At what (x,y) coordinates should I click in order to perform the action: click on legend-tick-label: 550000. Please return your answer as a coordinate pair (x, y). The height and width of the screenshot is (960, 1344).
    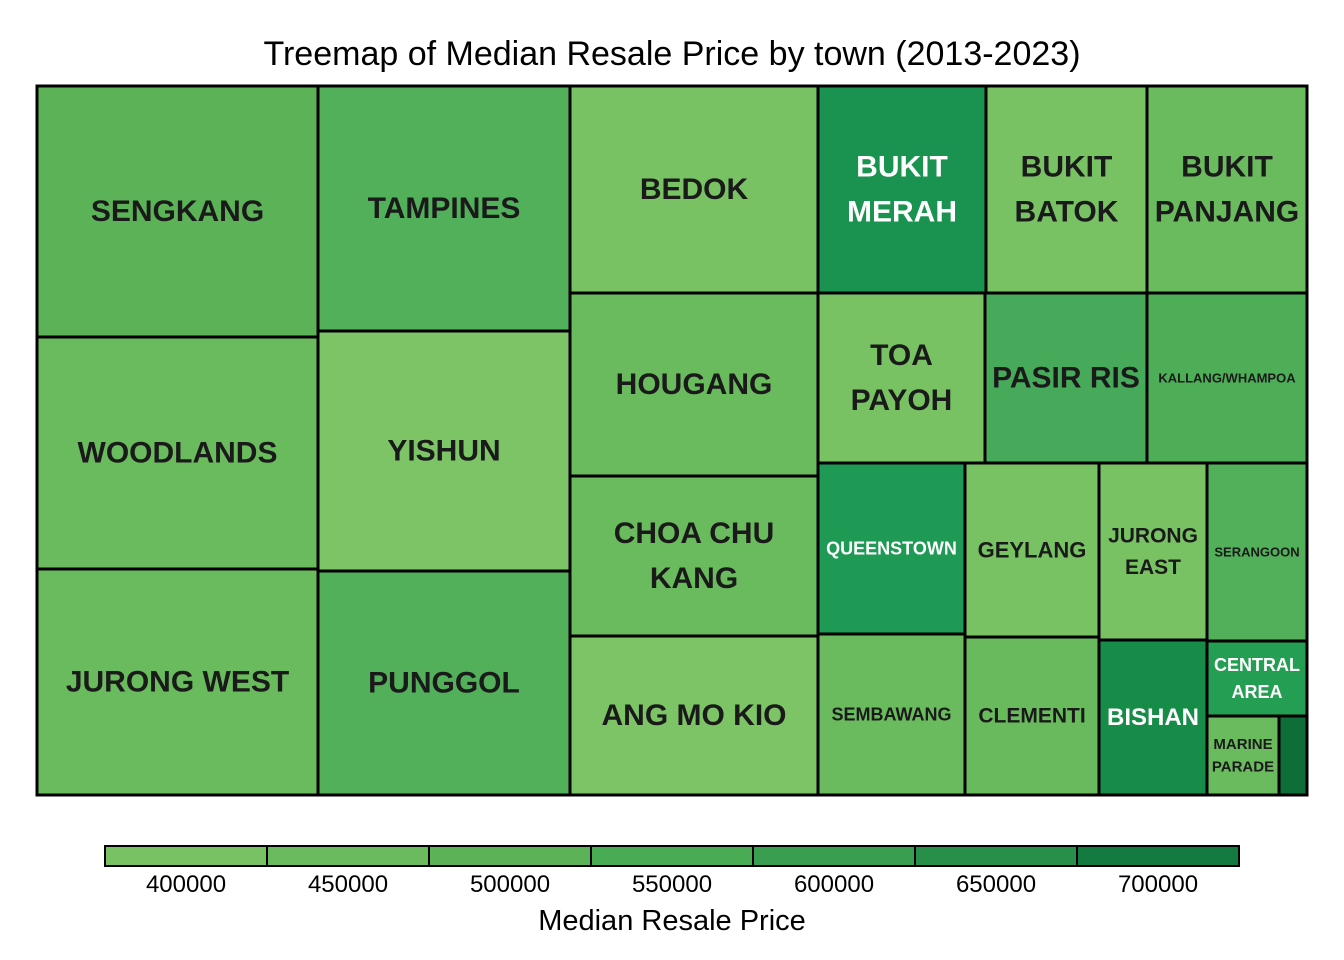
    Looking at the image, I should click on (672, 884).